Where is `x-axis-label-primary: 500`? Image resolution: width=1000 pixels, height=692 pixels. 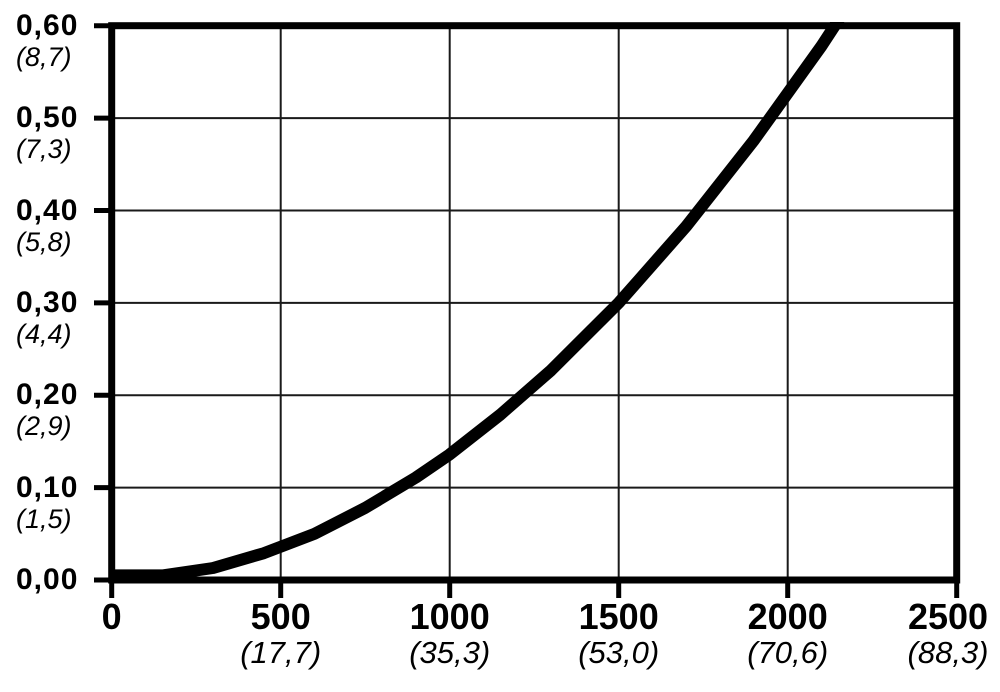 x-axis-label-primary: 500 is located at coordinates (280, 616).